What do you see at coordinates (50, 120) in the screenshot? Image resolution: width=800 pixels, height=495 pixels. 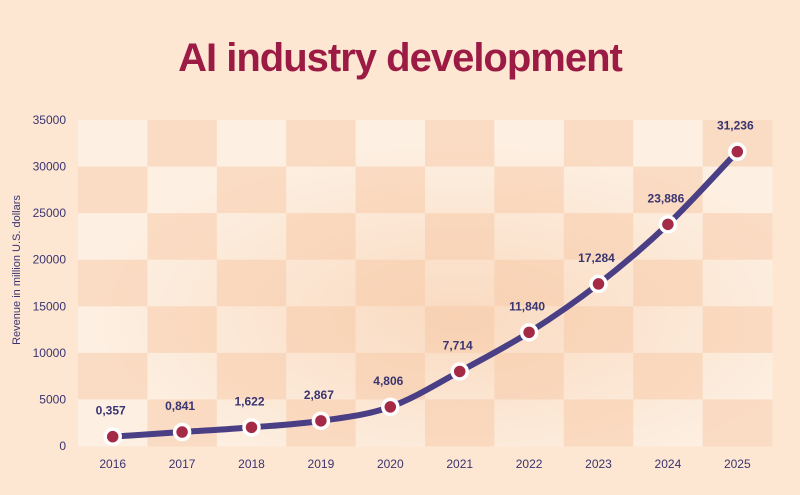 I see `y-tick-label: 35000` at bounding box center [50, 120].